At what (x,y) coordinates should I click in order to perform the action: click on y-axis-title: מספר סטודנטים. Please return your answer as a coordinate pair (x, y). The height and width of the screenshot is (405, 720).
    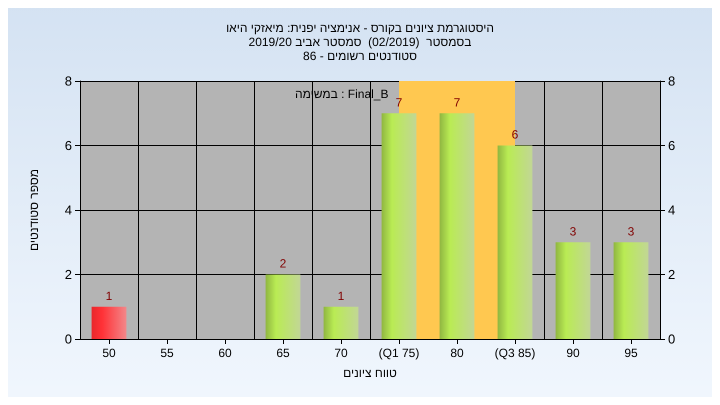
    Looking at the image, I should click on (34, 210).